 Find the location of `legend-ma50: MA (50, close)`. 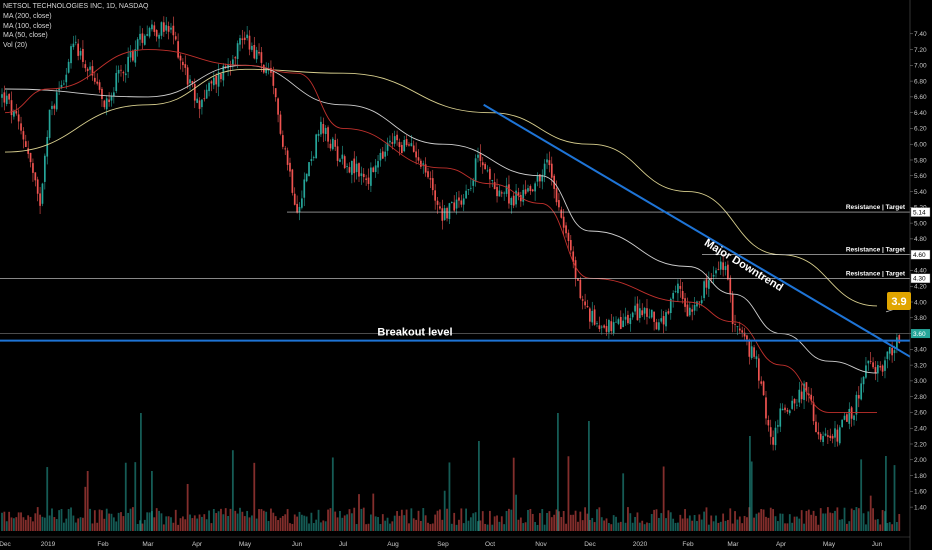

legend-ma50: MA (50, close) is located at coordinates (25, 36).